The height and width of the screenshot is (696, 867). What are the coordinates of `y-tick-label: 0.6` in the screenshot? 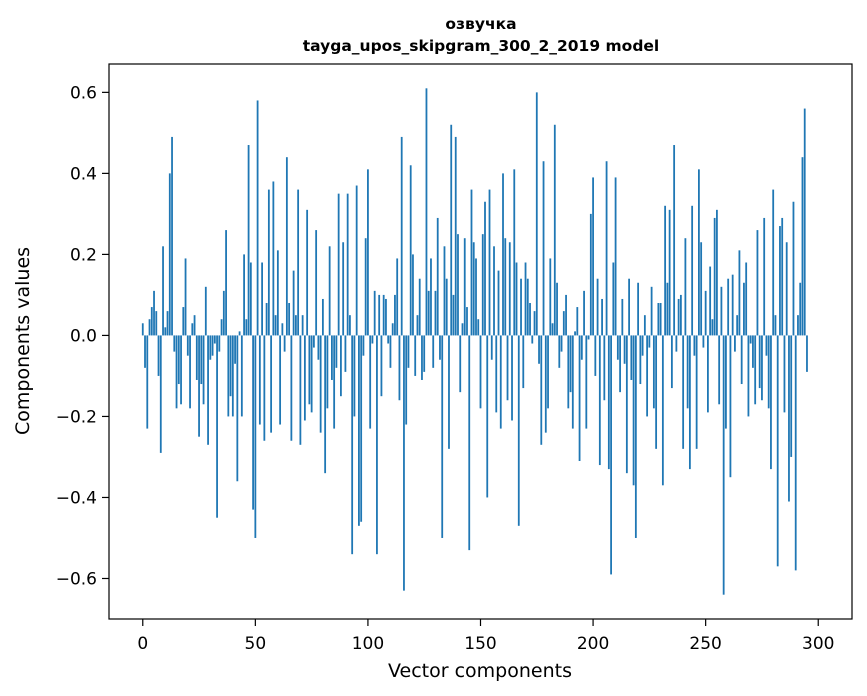 It's located at (83, 93).